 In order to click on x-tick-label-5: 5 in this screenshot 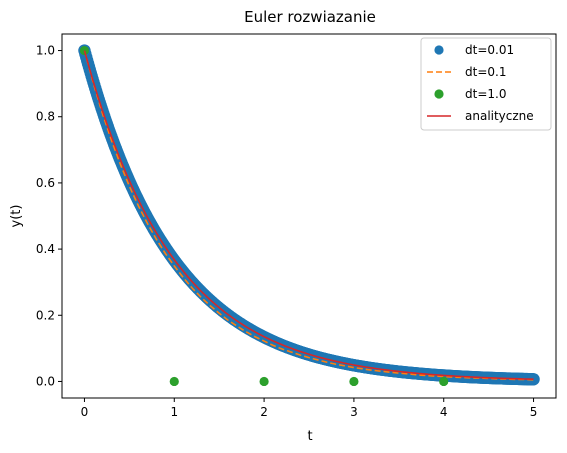, I will do `click(534, 412)`.